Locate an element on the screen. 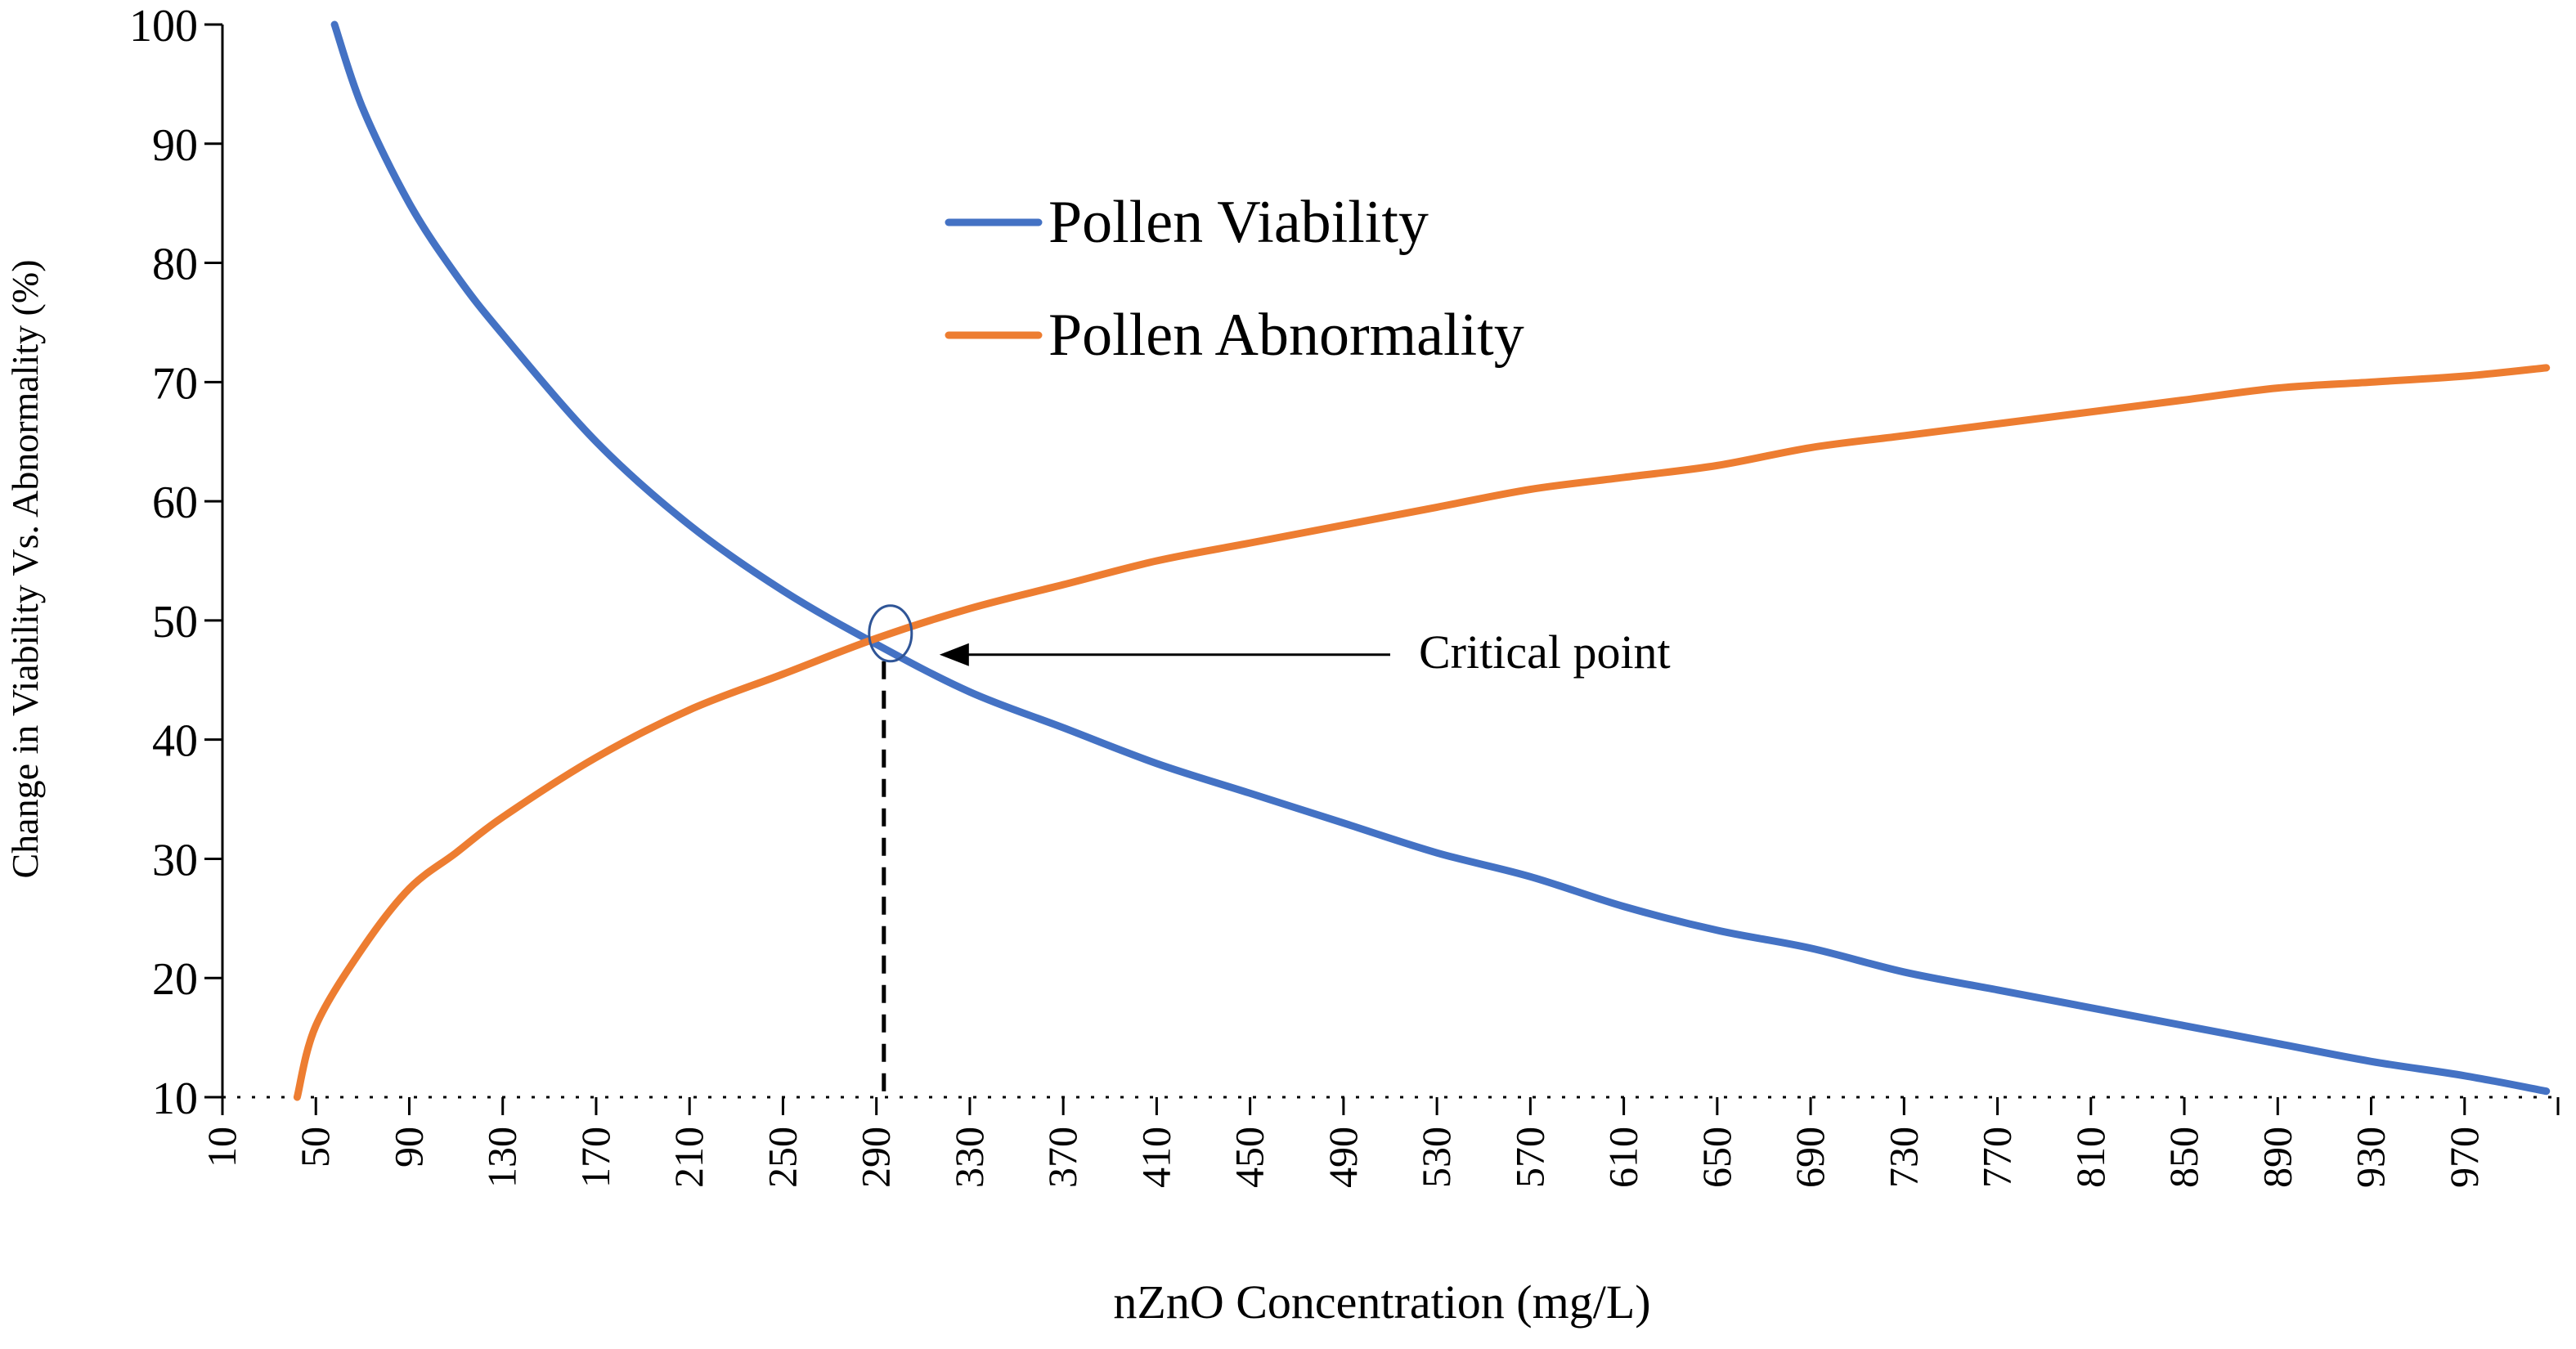 This screenshot has height=1349, width=2576. x-tick-label: 210 is located at coordinates (689, 1158).